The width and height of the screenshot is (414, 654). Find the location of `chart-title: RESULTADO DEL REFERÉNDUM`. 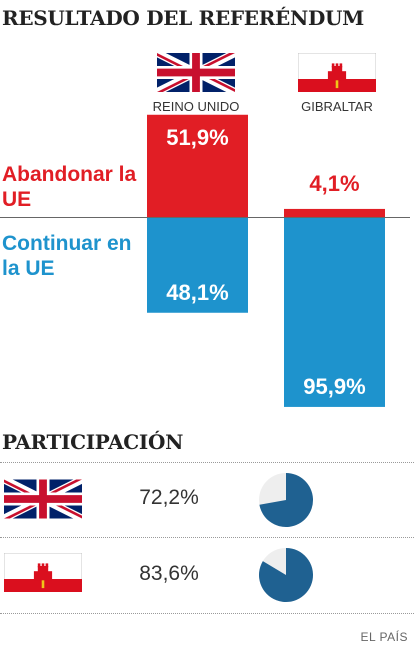

chart-title: RESULTADO DEL REFERÉNDUM is located at coordinates (183, 18).